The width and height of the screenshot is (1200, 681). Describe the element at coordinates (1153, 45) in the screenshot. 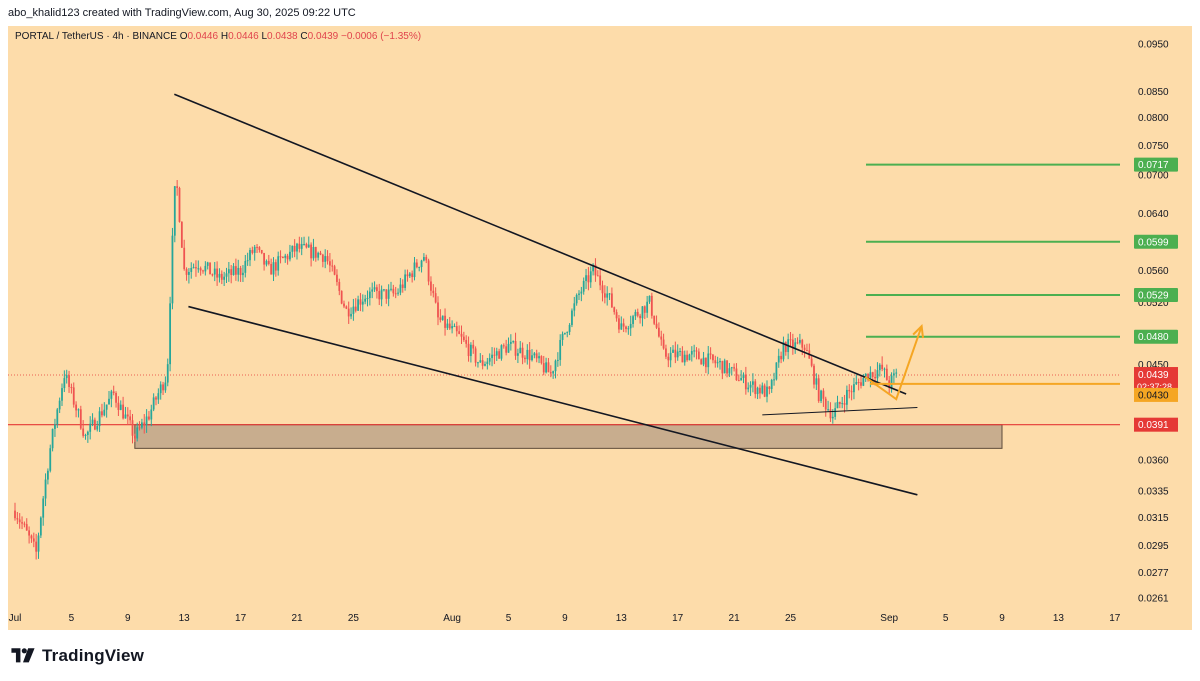

I see `price-axis-label: 0.0950` at that location.